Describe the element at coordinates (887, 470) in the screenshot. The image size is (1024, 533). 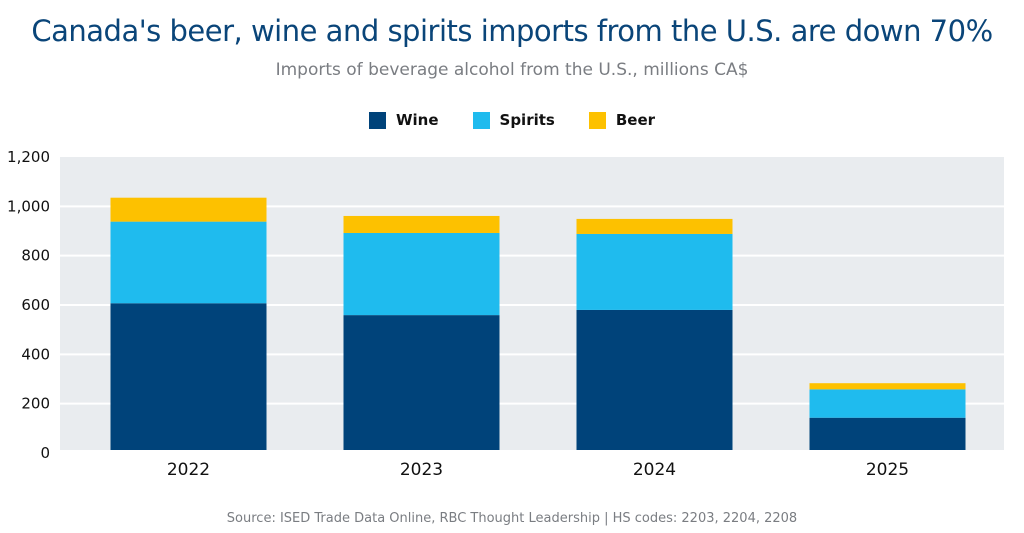
I see `x-tick-label: 2025` at that location.